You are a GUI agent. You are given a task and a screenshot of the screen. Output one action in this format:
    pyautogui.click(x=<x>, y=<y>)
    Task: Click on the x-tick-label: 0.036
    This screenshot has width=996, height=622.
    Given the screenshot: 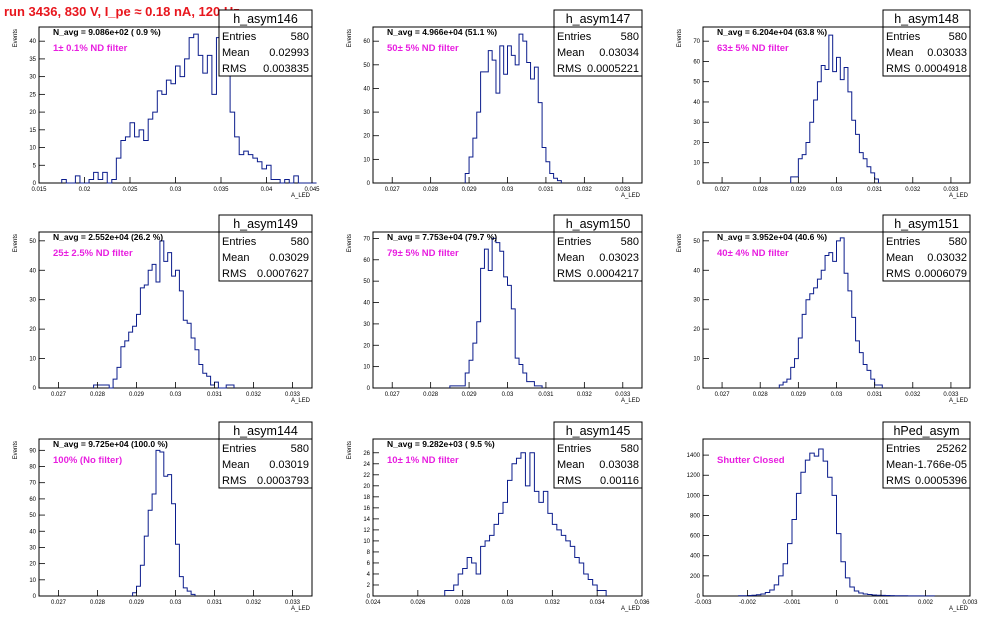 What is the action you would take?
    pyautogui.click(x=642, y=603)
    